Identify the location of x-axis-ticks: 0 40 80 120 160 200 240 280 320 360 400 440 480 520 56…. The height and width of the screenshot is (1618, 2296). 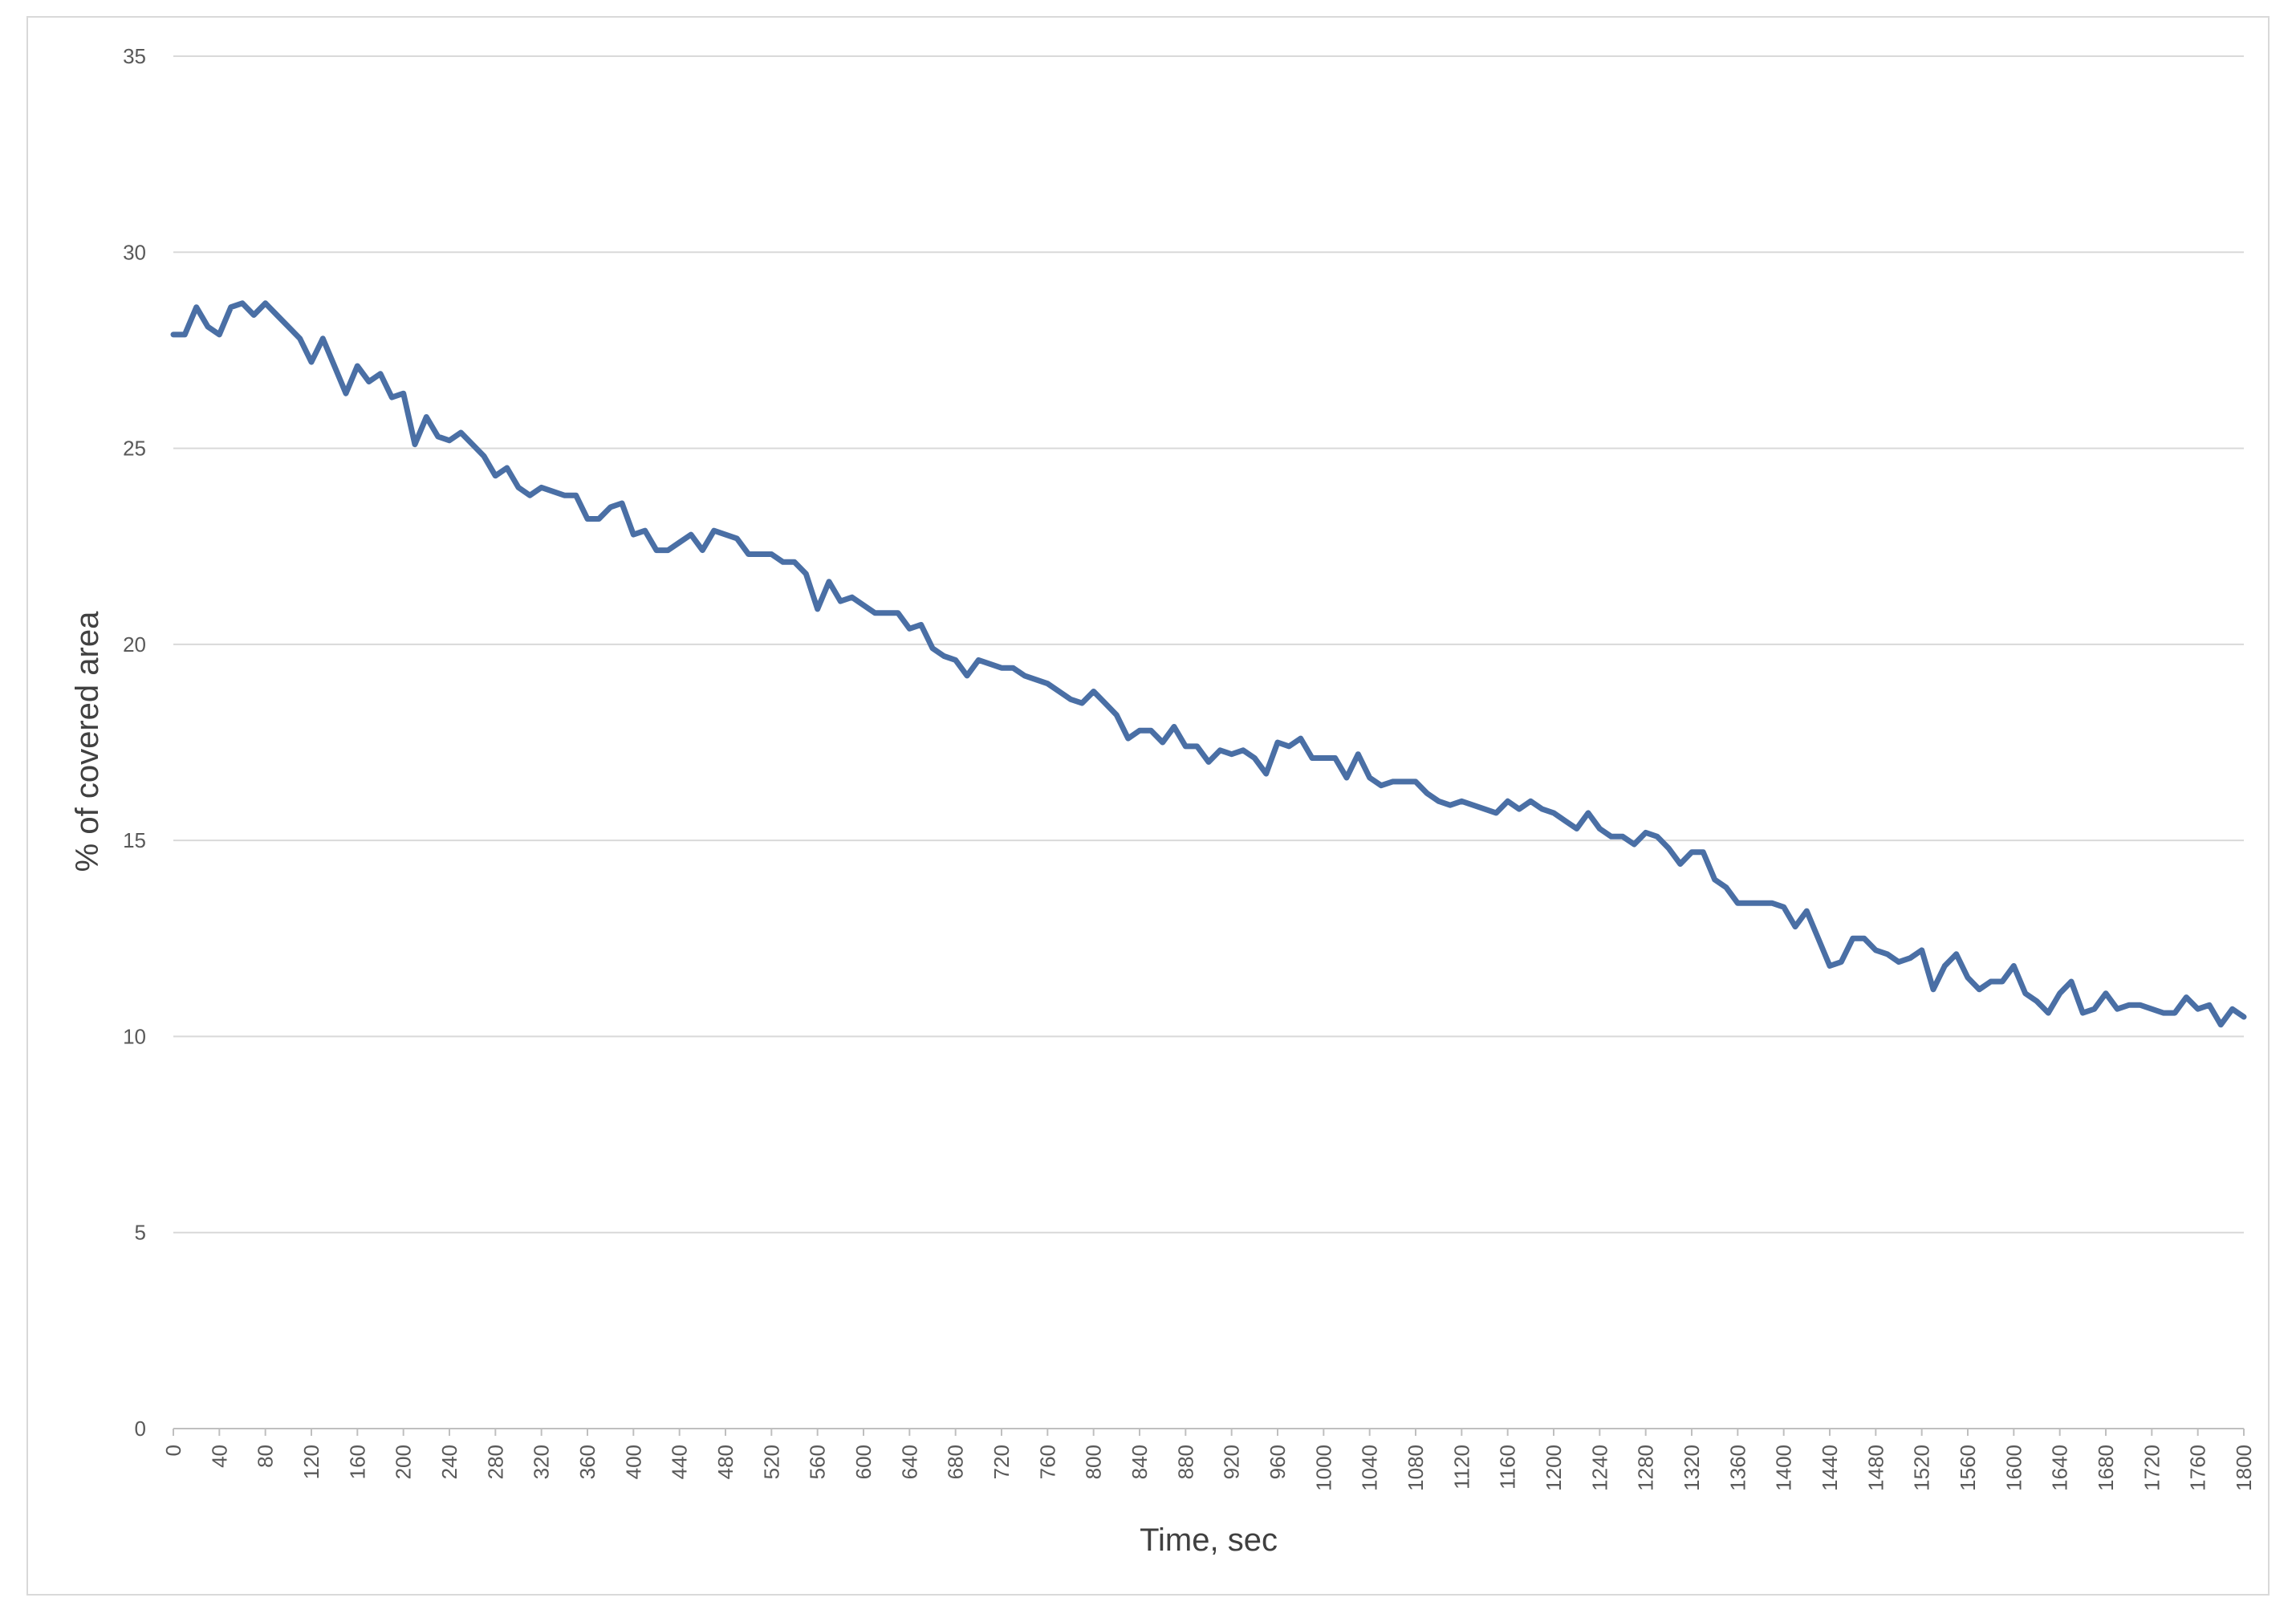
(1208, 1460).